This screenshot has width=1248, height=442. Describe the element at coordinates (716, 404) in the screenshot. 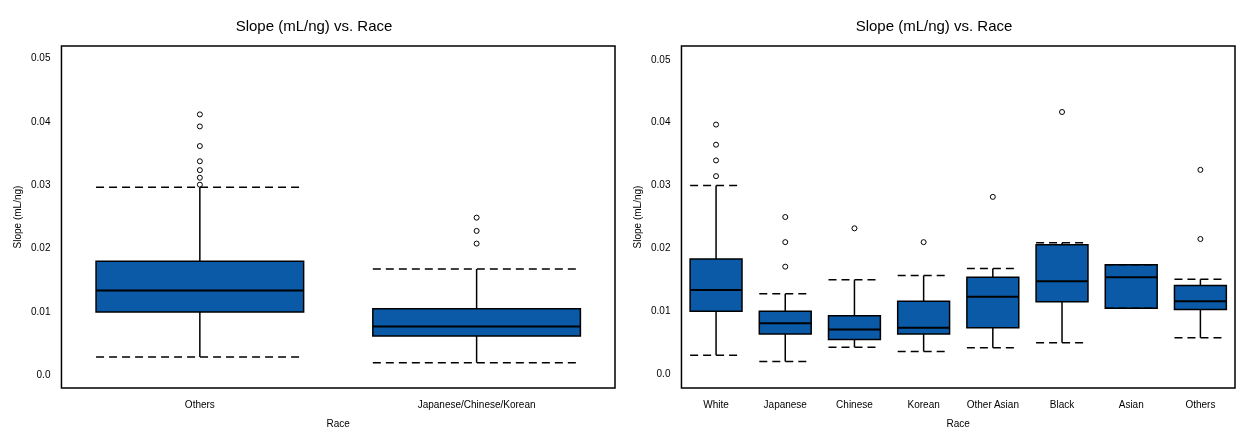

I see `x-tick-label: White` at that location.